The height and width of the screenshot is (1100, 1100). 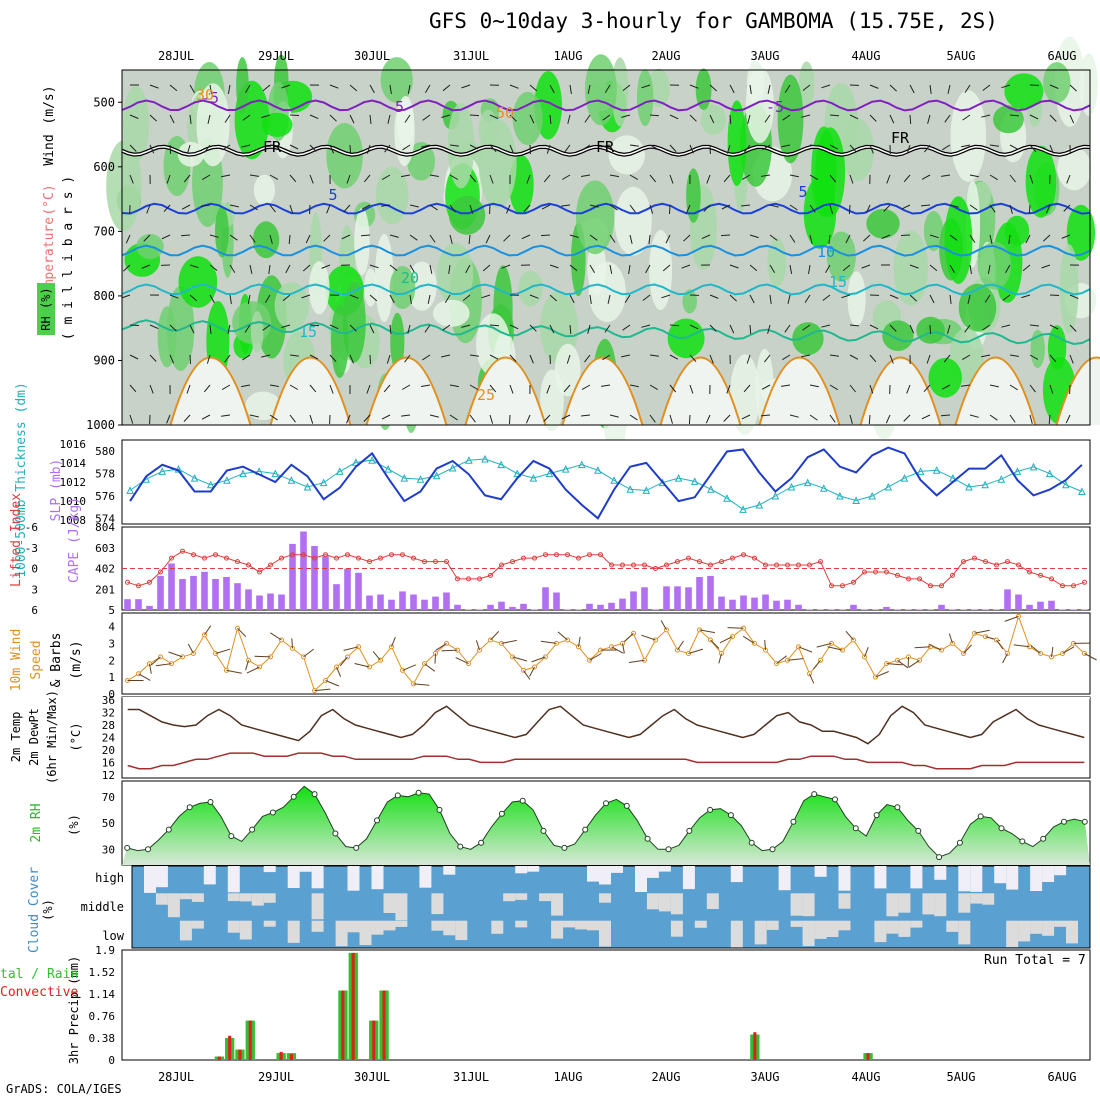 I want to click on thickness-line, so click(x=606, y=484).